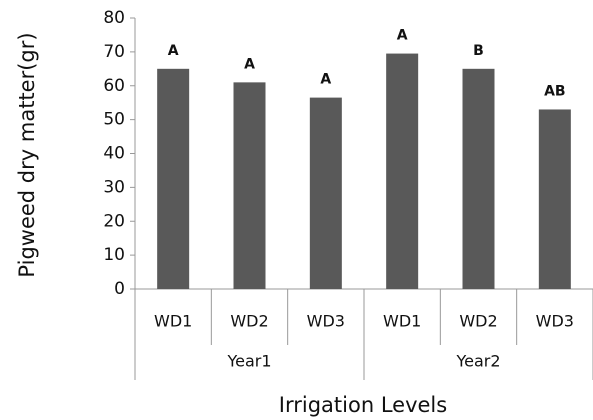 The width and height of the screenshot is (593, 420). What do you see at coordinates (27, 154) in the screenshot?
I see `y-axis-label: Pigweed dry matter(gr)` at bounding box center [27, 154].